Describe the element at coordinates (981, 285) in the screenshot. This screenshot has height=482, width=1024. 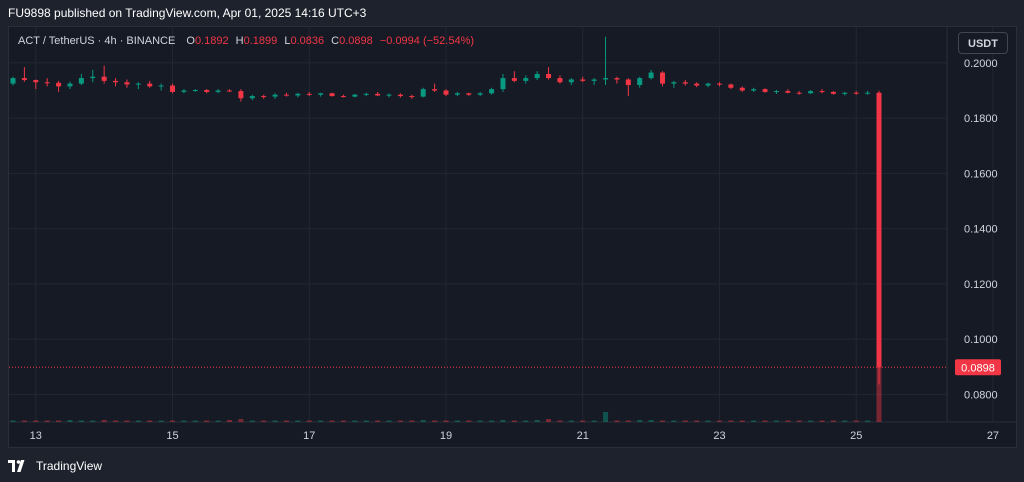
I see `y-tick-label: 0.1200` at that location.